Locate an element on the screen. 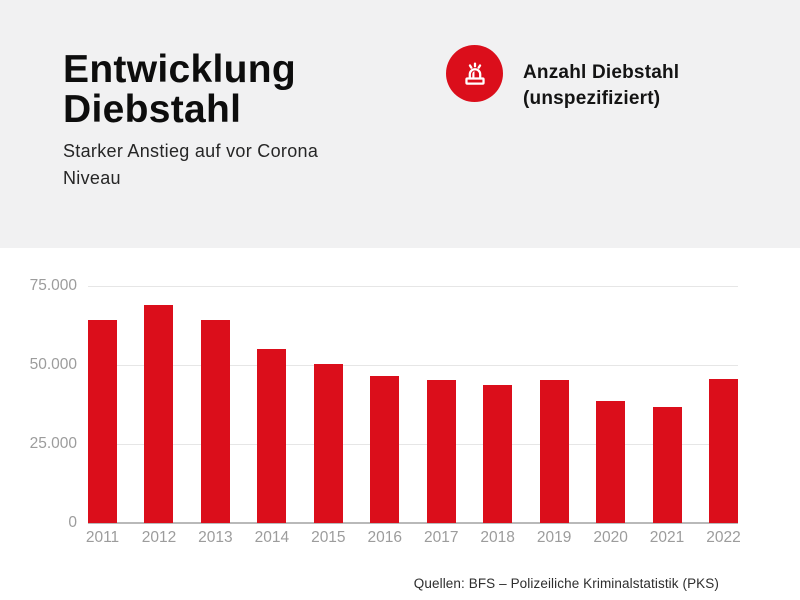 The width and height of the screenshot is (800, 600). page-subtitle: Starker Anstieg auf vor Corona Niveau is located at coordinates (191, 164).